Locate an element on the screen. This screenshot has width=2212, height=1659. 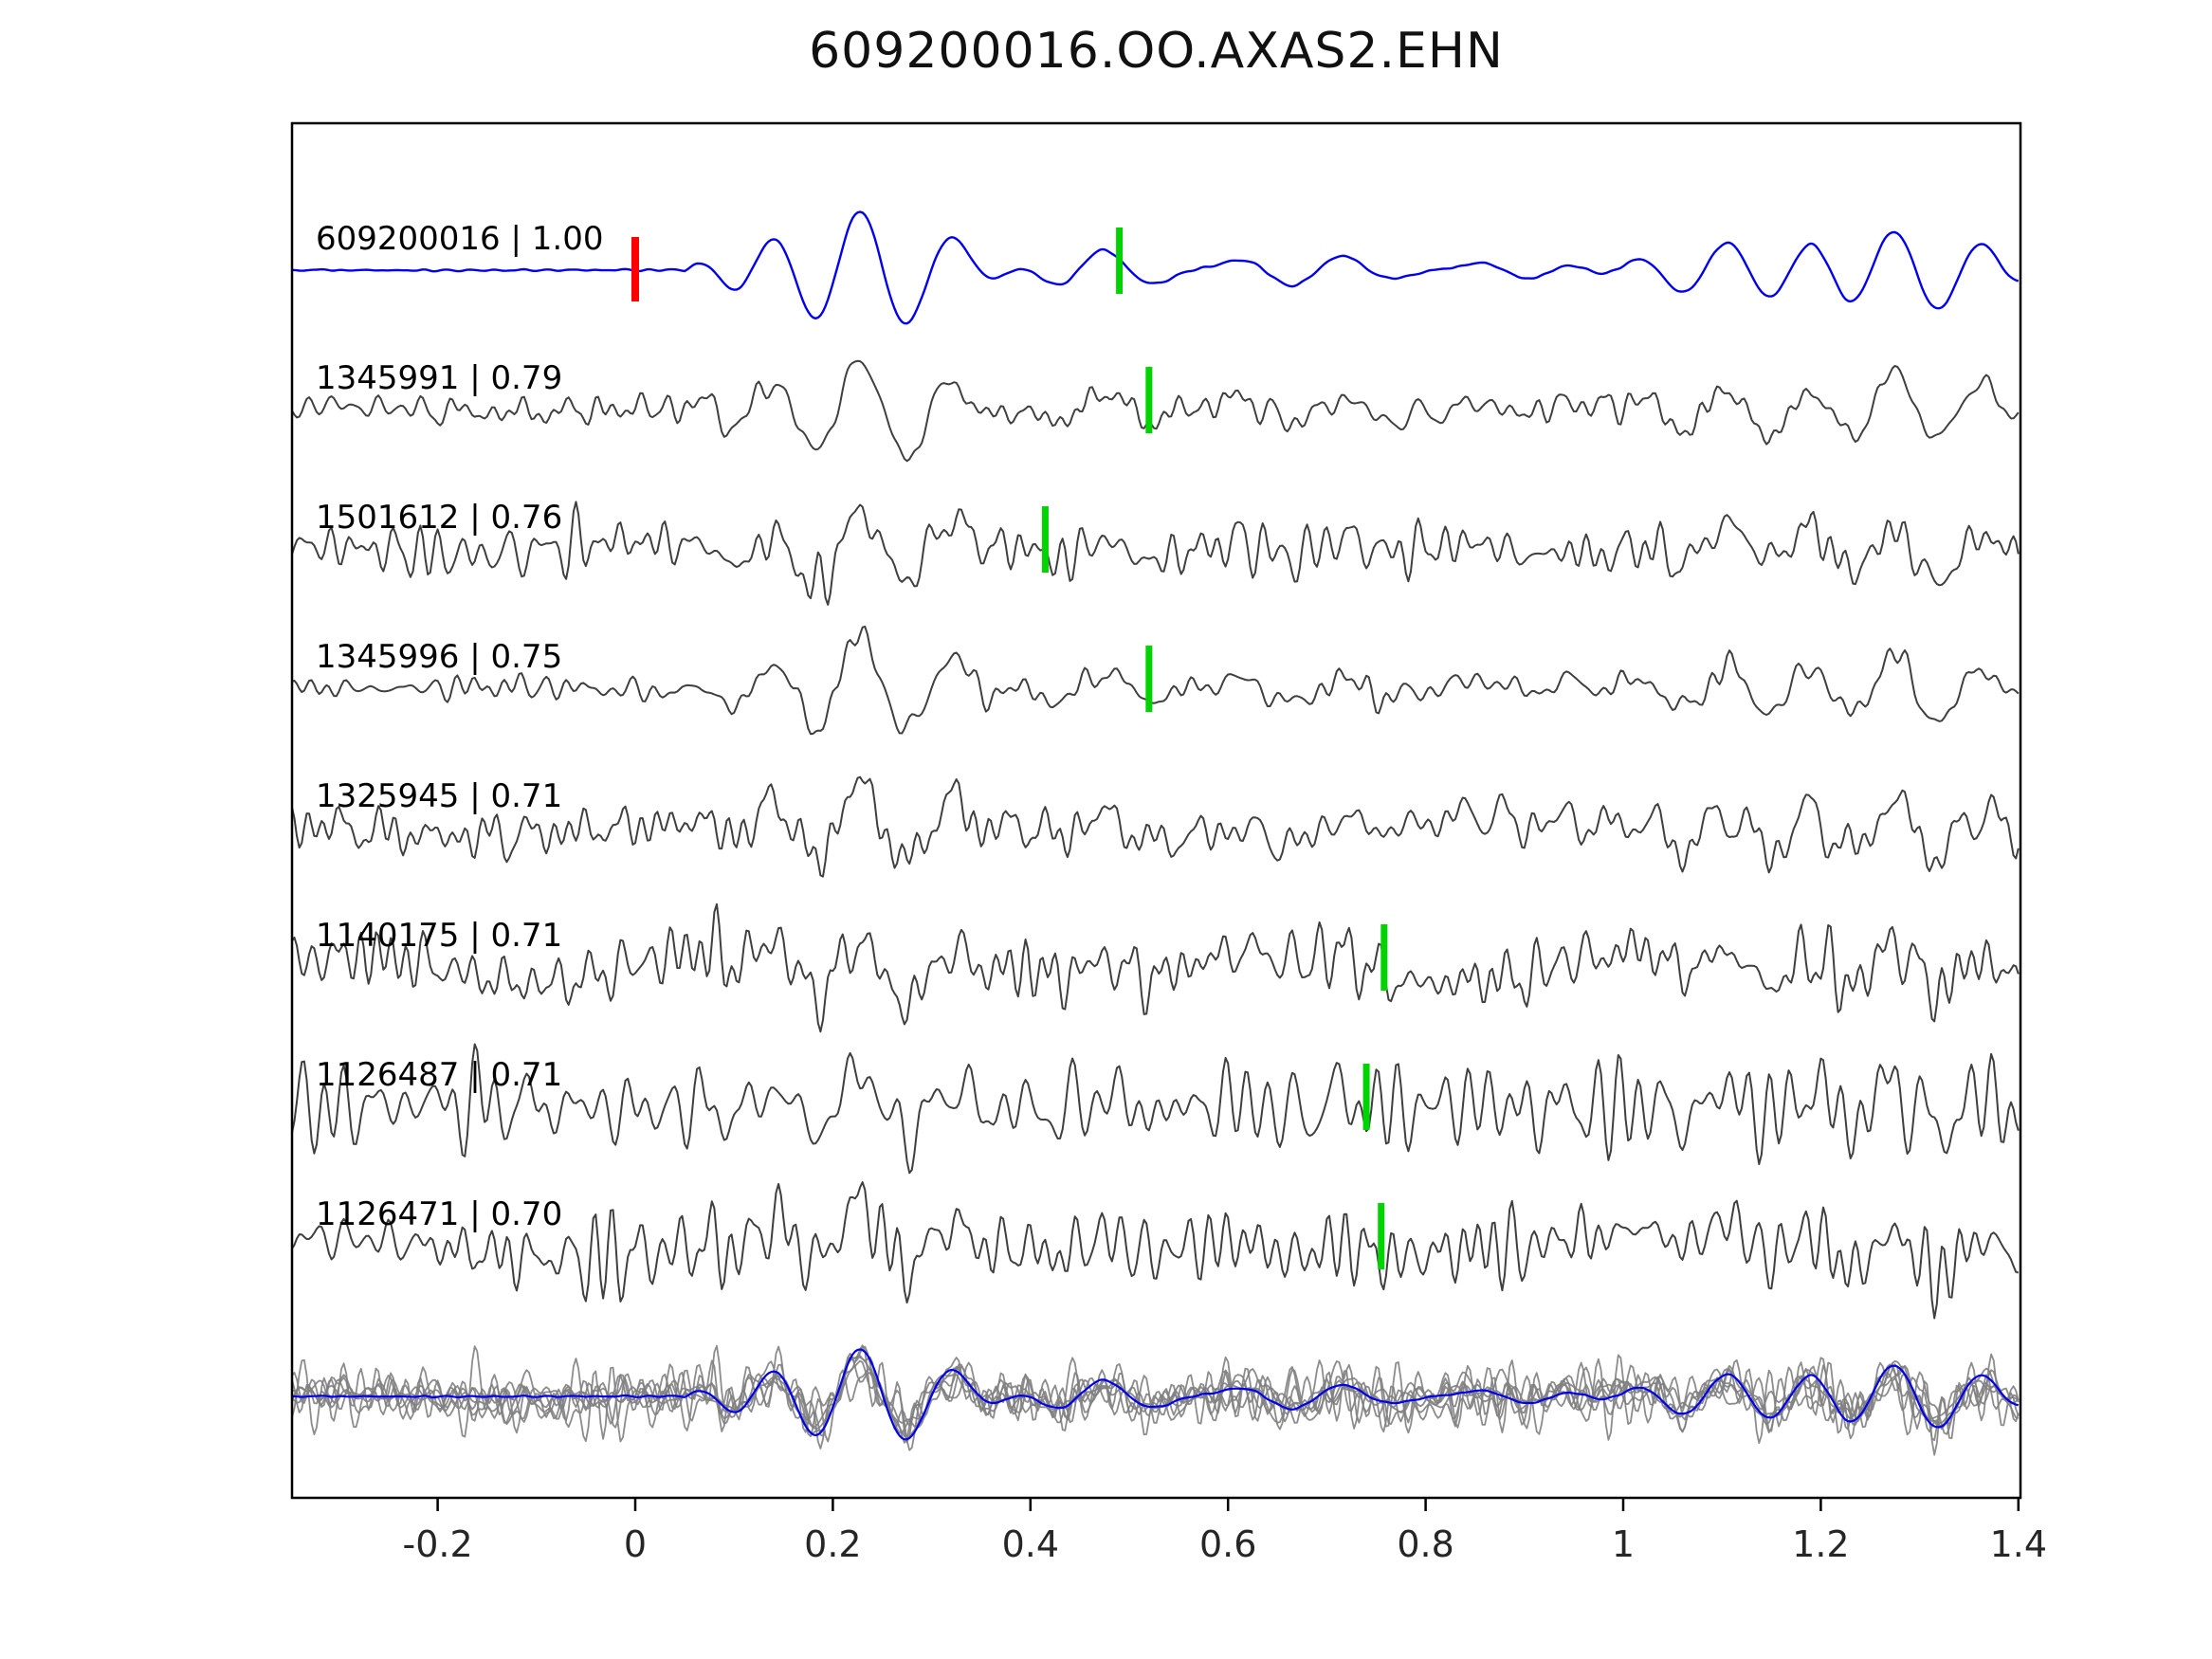
x-tick-label: 1.4 is located at coordinates (2018, 1544).